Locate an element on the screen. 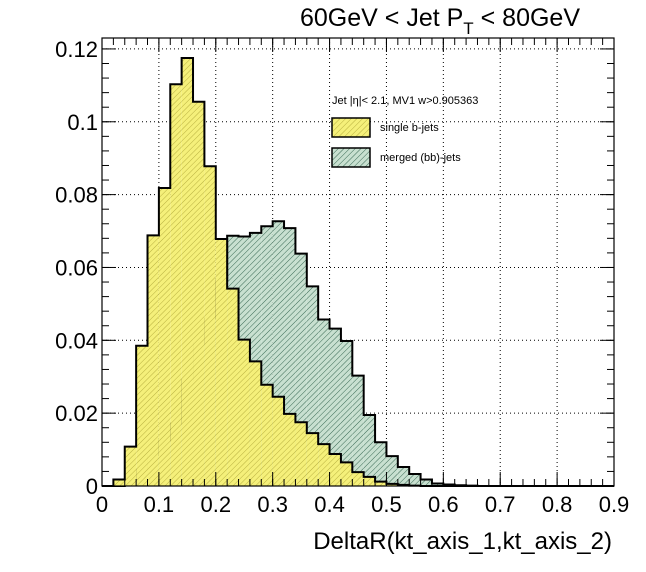  x-tick-label: 0.7 is located at coordinates (500, 504).